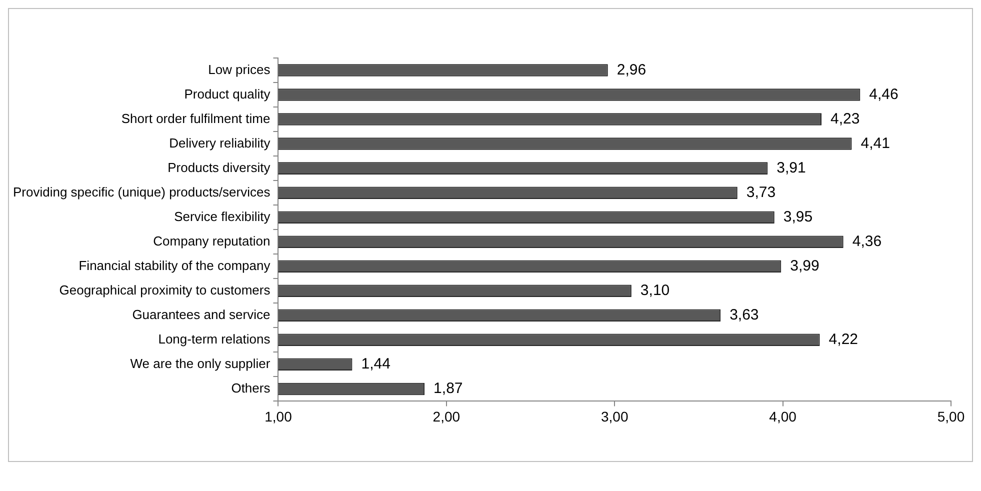 This screenshot has height=491, width=981. I want to click on data-label: 4,23, so click(845, 119).